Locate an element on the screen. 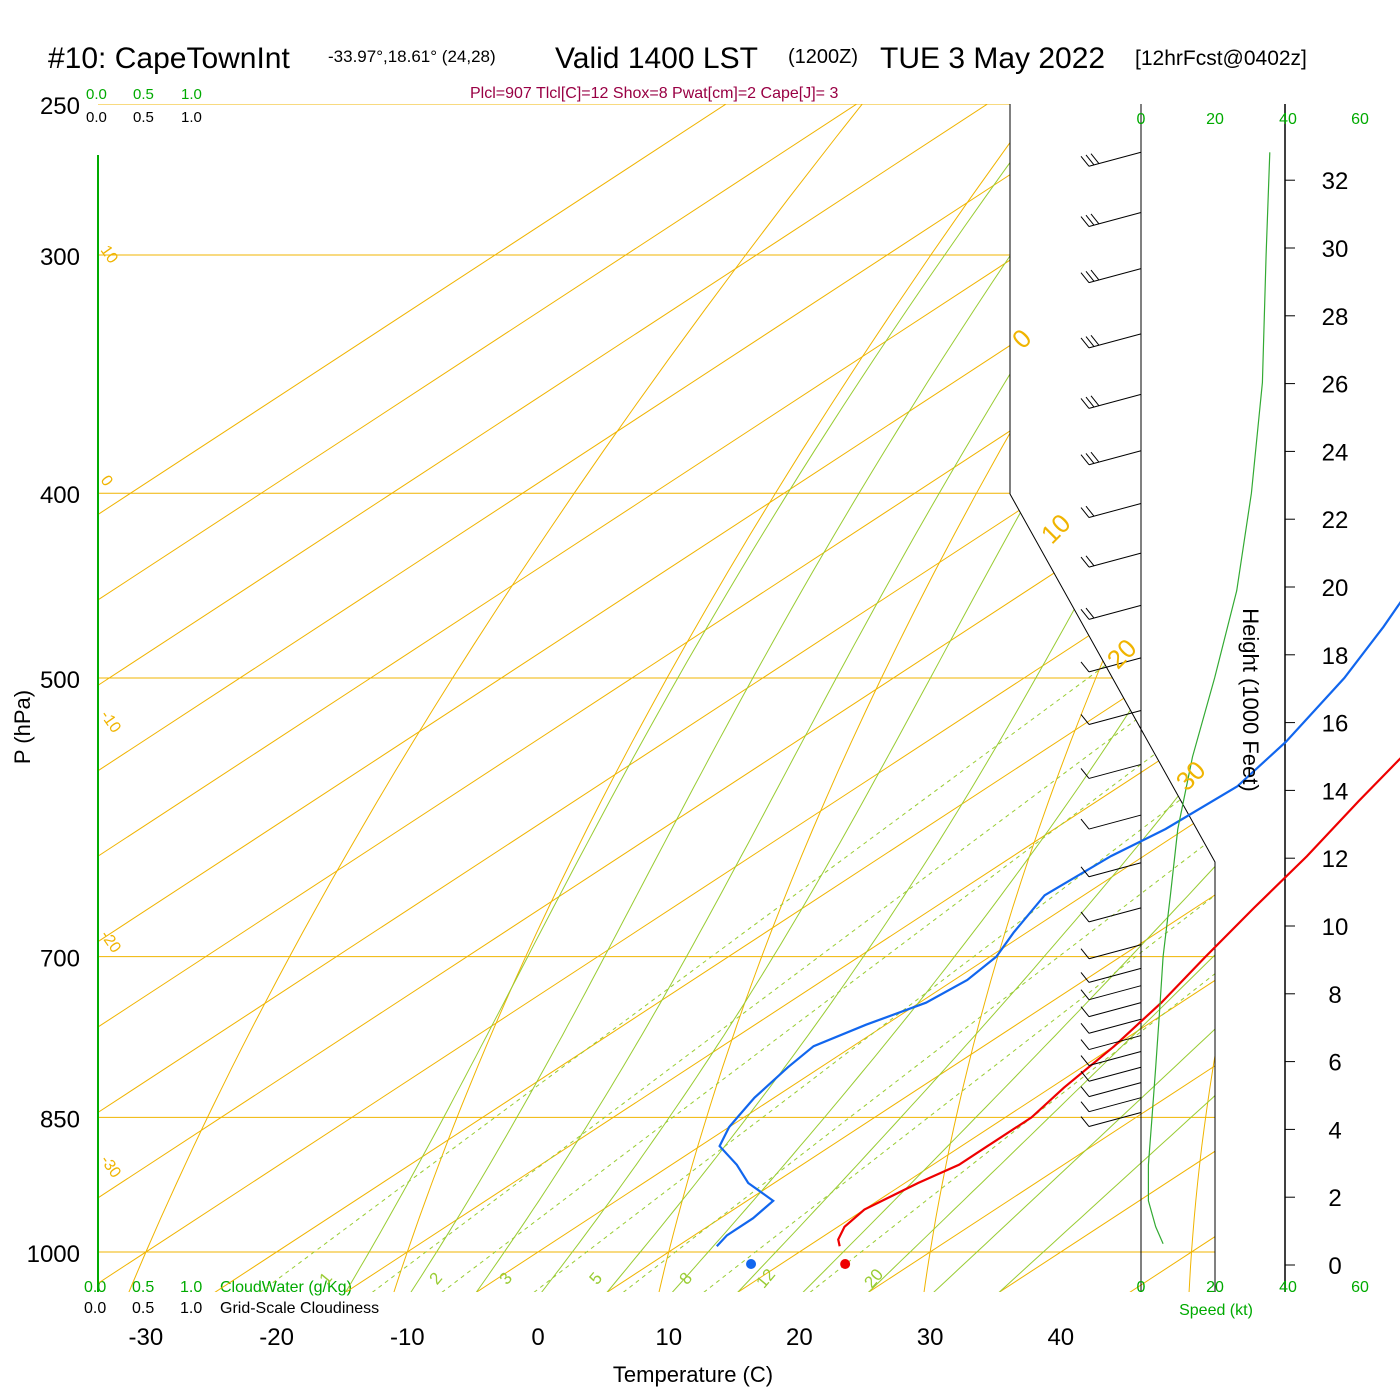 The width and height of the screenshot is (1400, 1400). speed-top-20: 20 is located at coordinates (1215, 119).